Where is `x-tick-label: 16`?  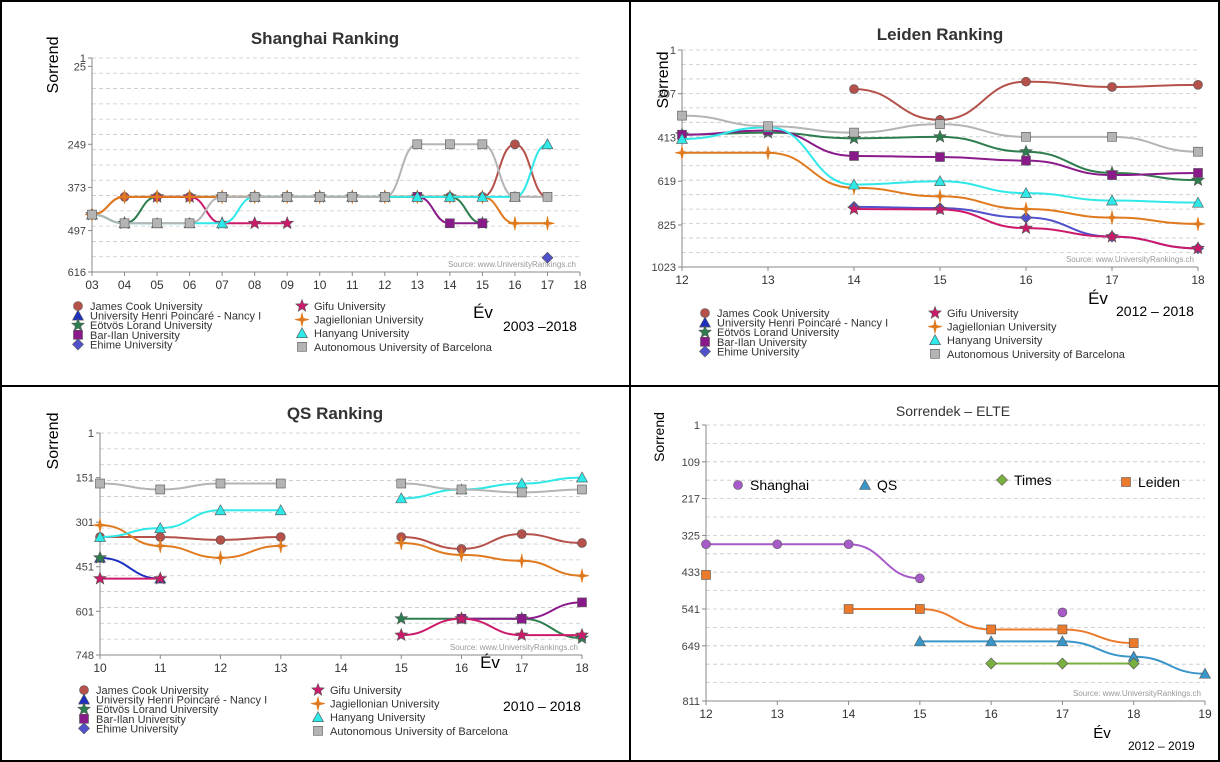 x-tick-label: 16 is located at coordinates (515, 285).